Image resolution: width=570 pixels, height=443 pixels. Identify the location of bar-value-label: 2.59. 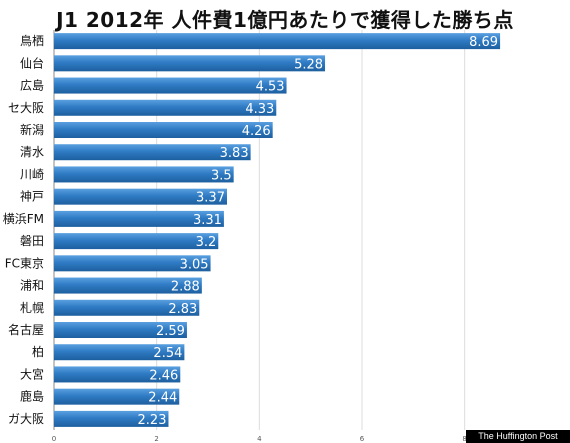
(170, 331).